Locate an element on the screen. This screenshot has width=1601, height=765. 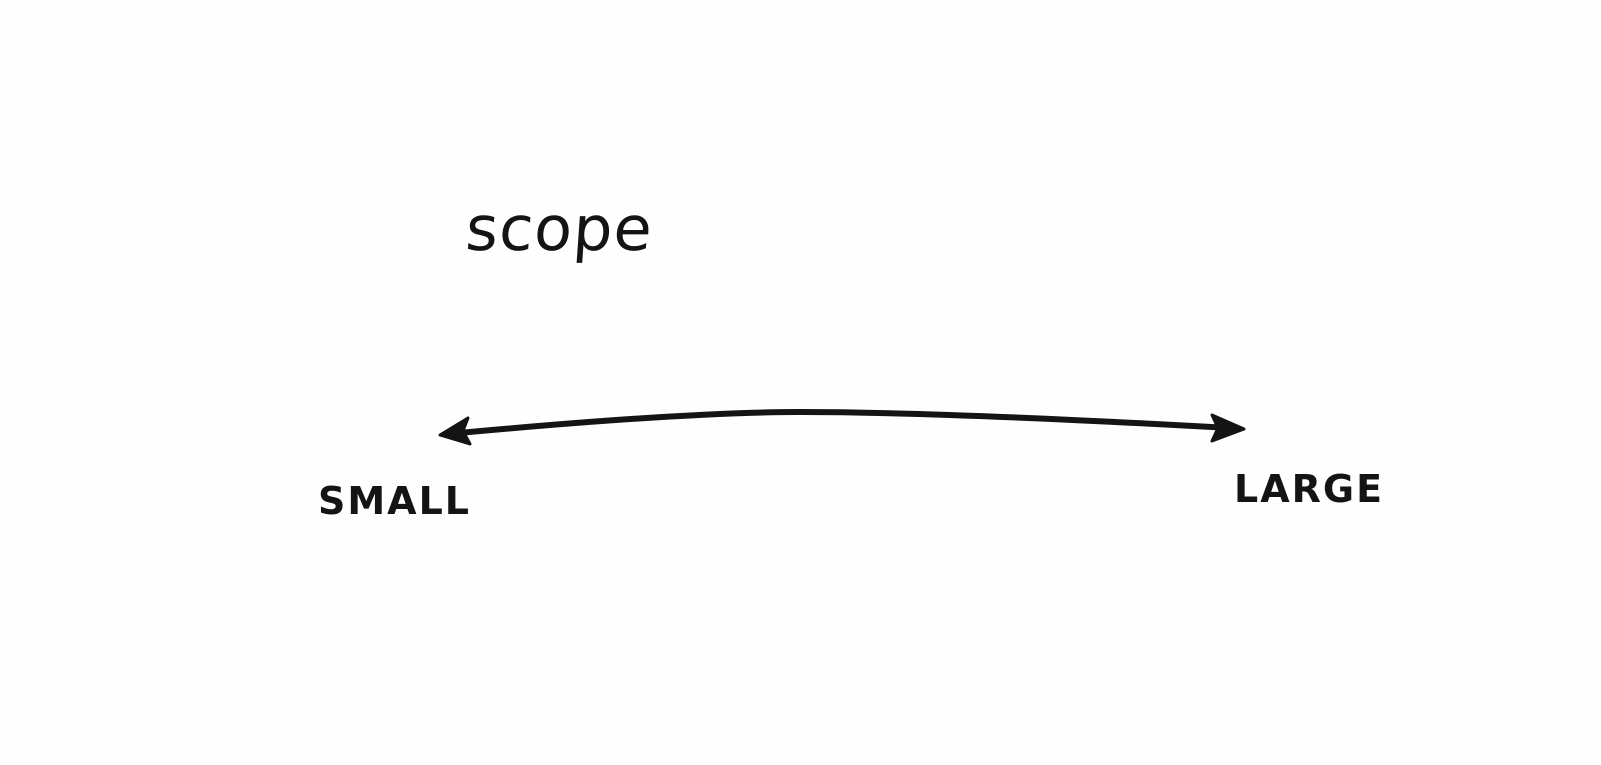
arrow-shaft is located at coordinates (839, 422).